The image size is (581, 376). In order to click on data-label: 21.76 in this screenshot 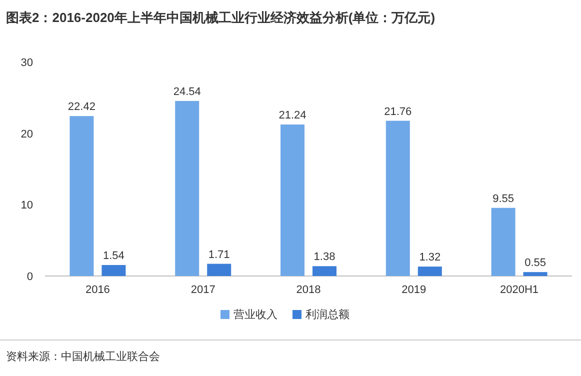, I will do `click(398, 112)`.